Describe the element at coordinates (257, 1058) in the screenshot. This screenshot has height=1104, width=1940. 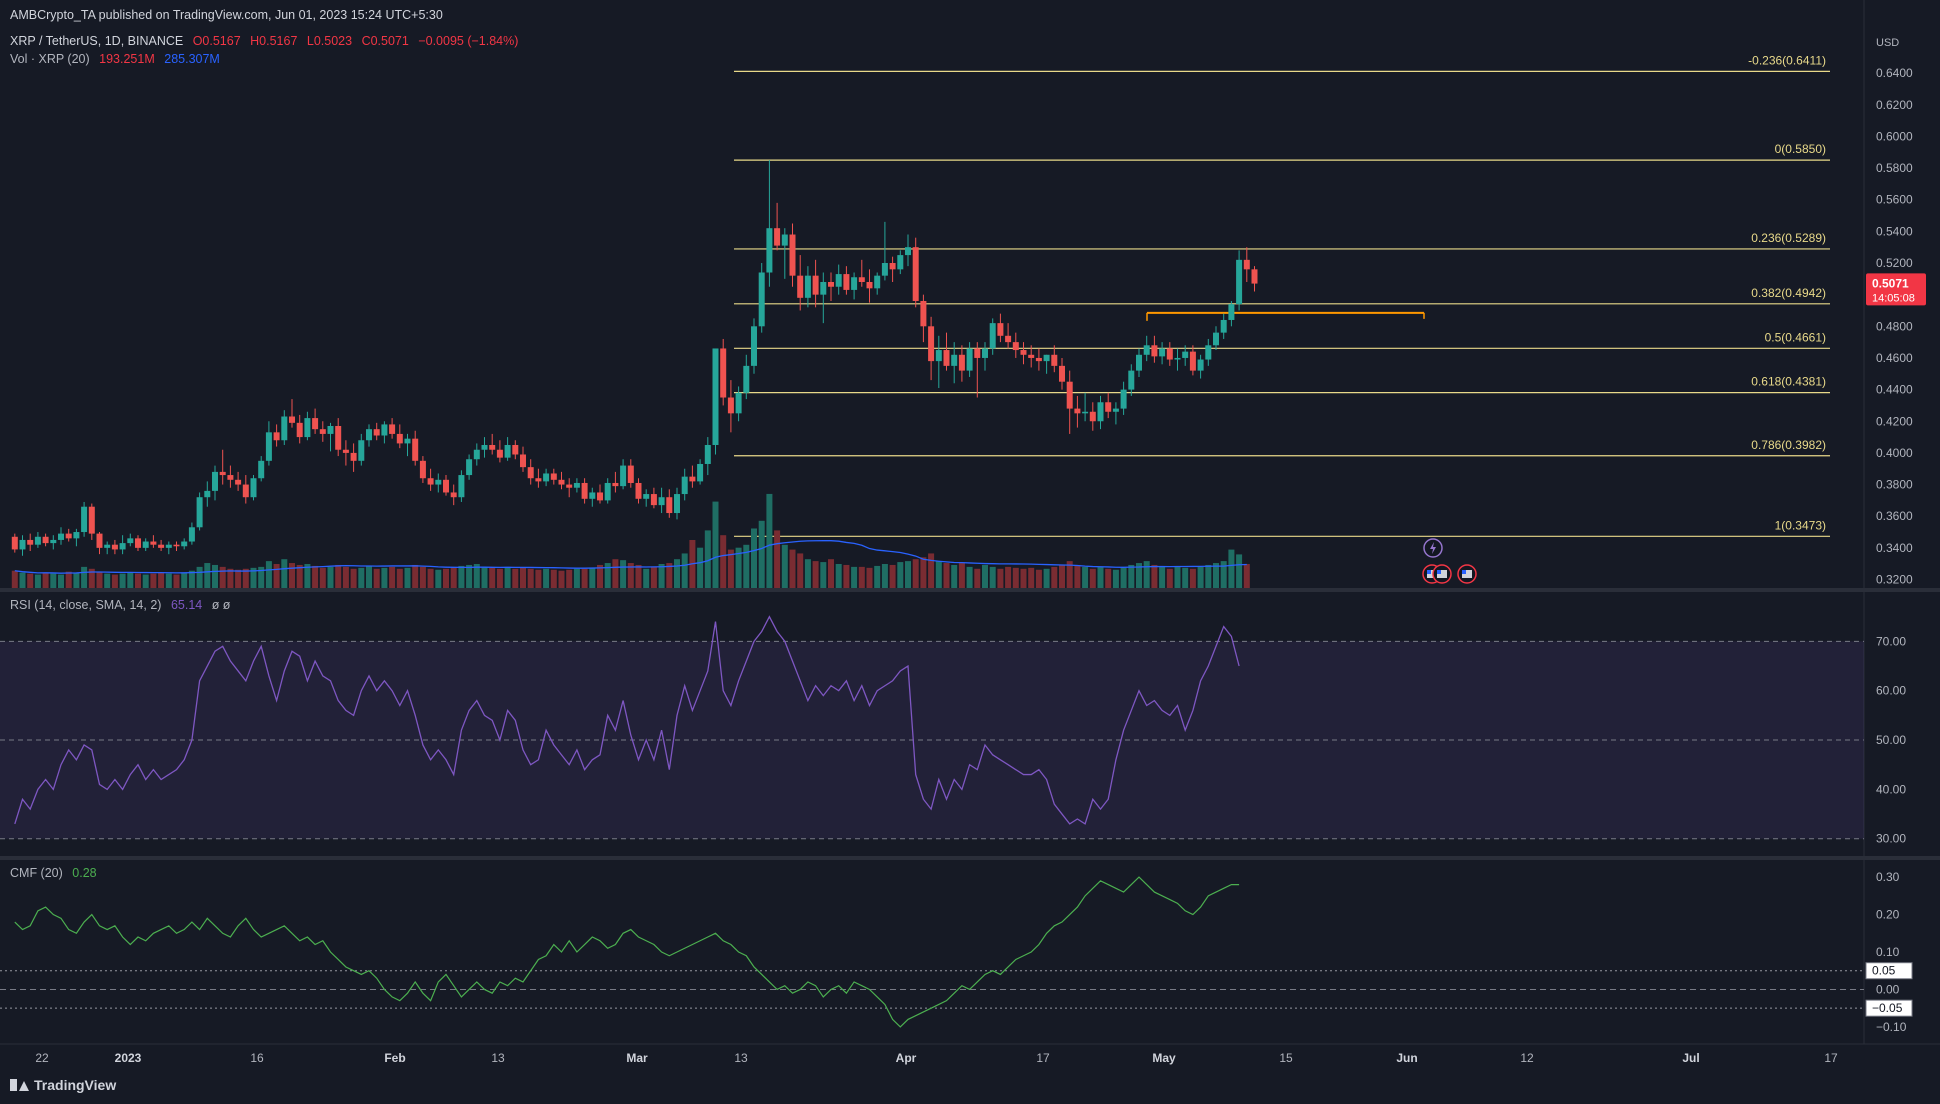
I see `time-axis-label: 16` at that location.